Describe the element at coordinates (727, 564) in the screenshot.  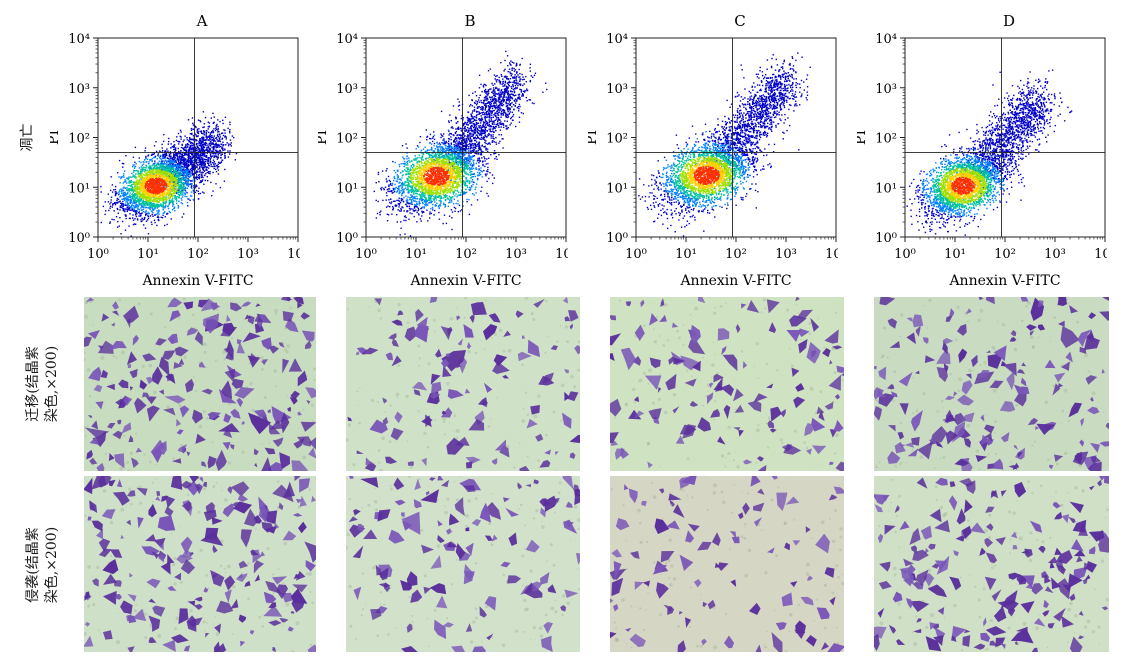
I see `invasion-image-c` at that location.